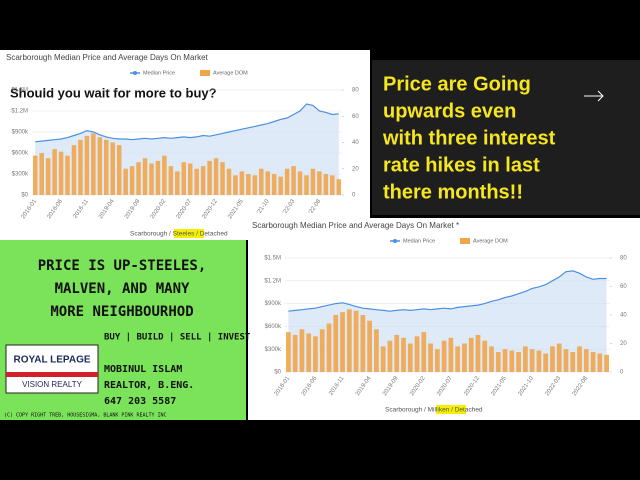  I want to click on banner-line: Price are Going, so click(457, 84).